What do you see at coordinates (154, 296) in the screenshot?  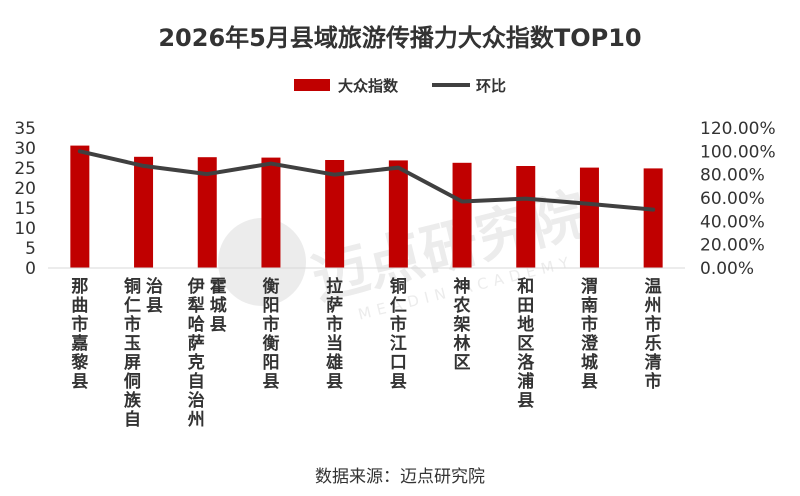 I see `category-label: 治县` at bounding box center [154, 296].